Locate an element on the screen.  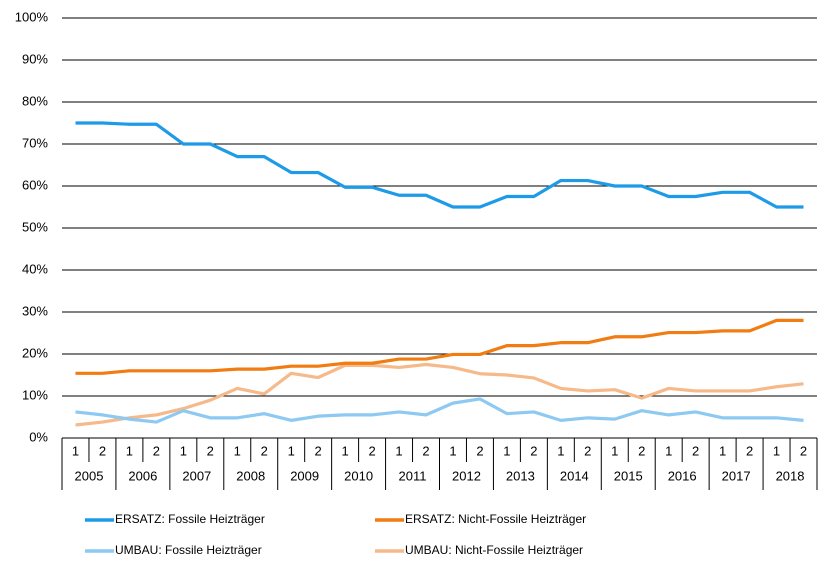
y-tick-label: 30% is located at coordinates (35, 310).